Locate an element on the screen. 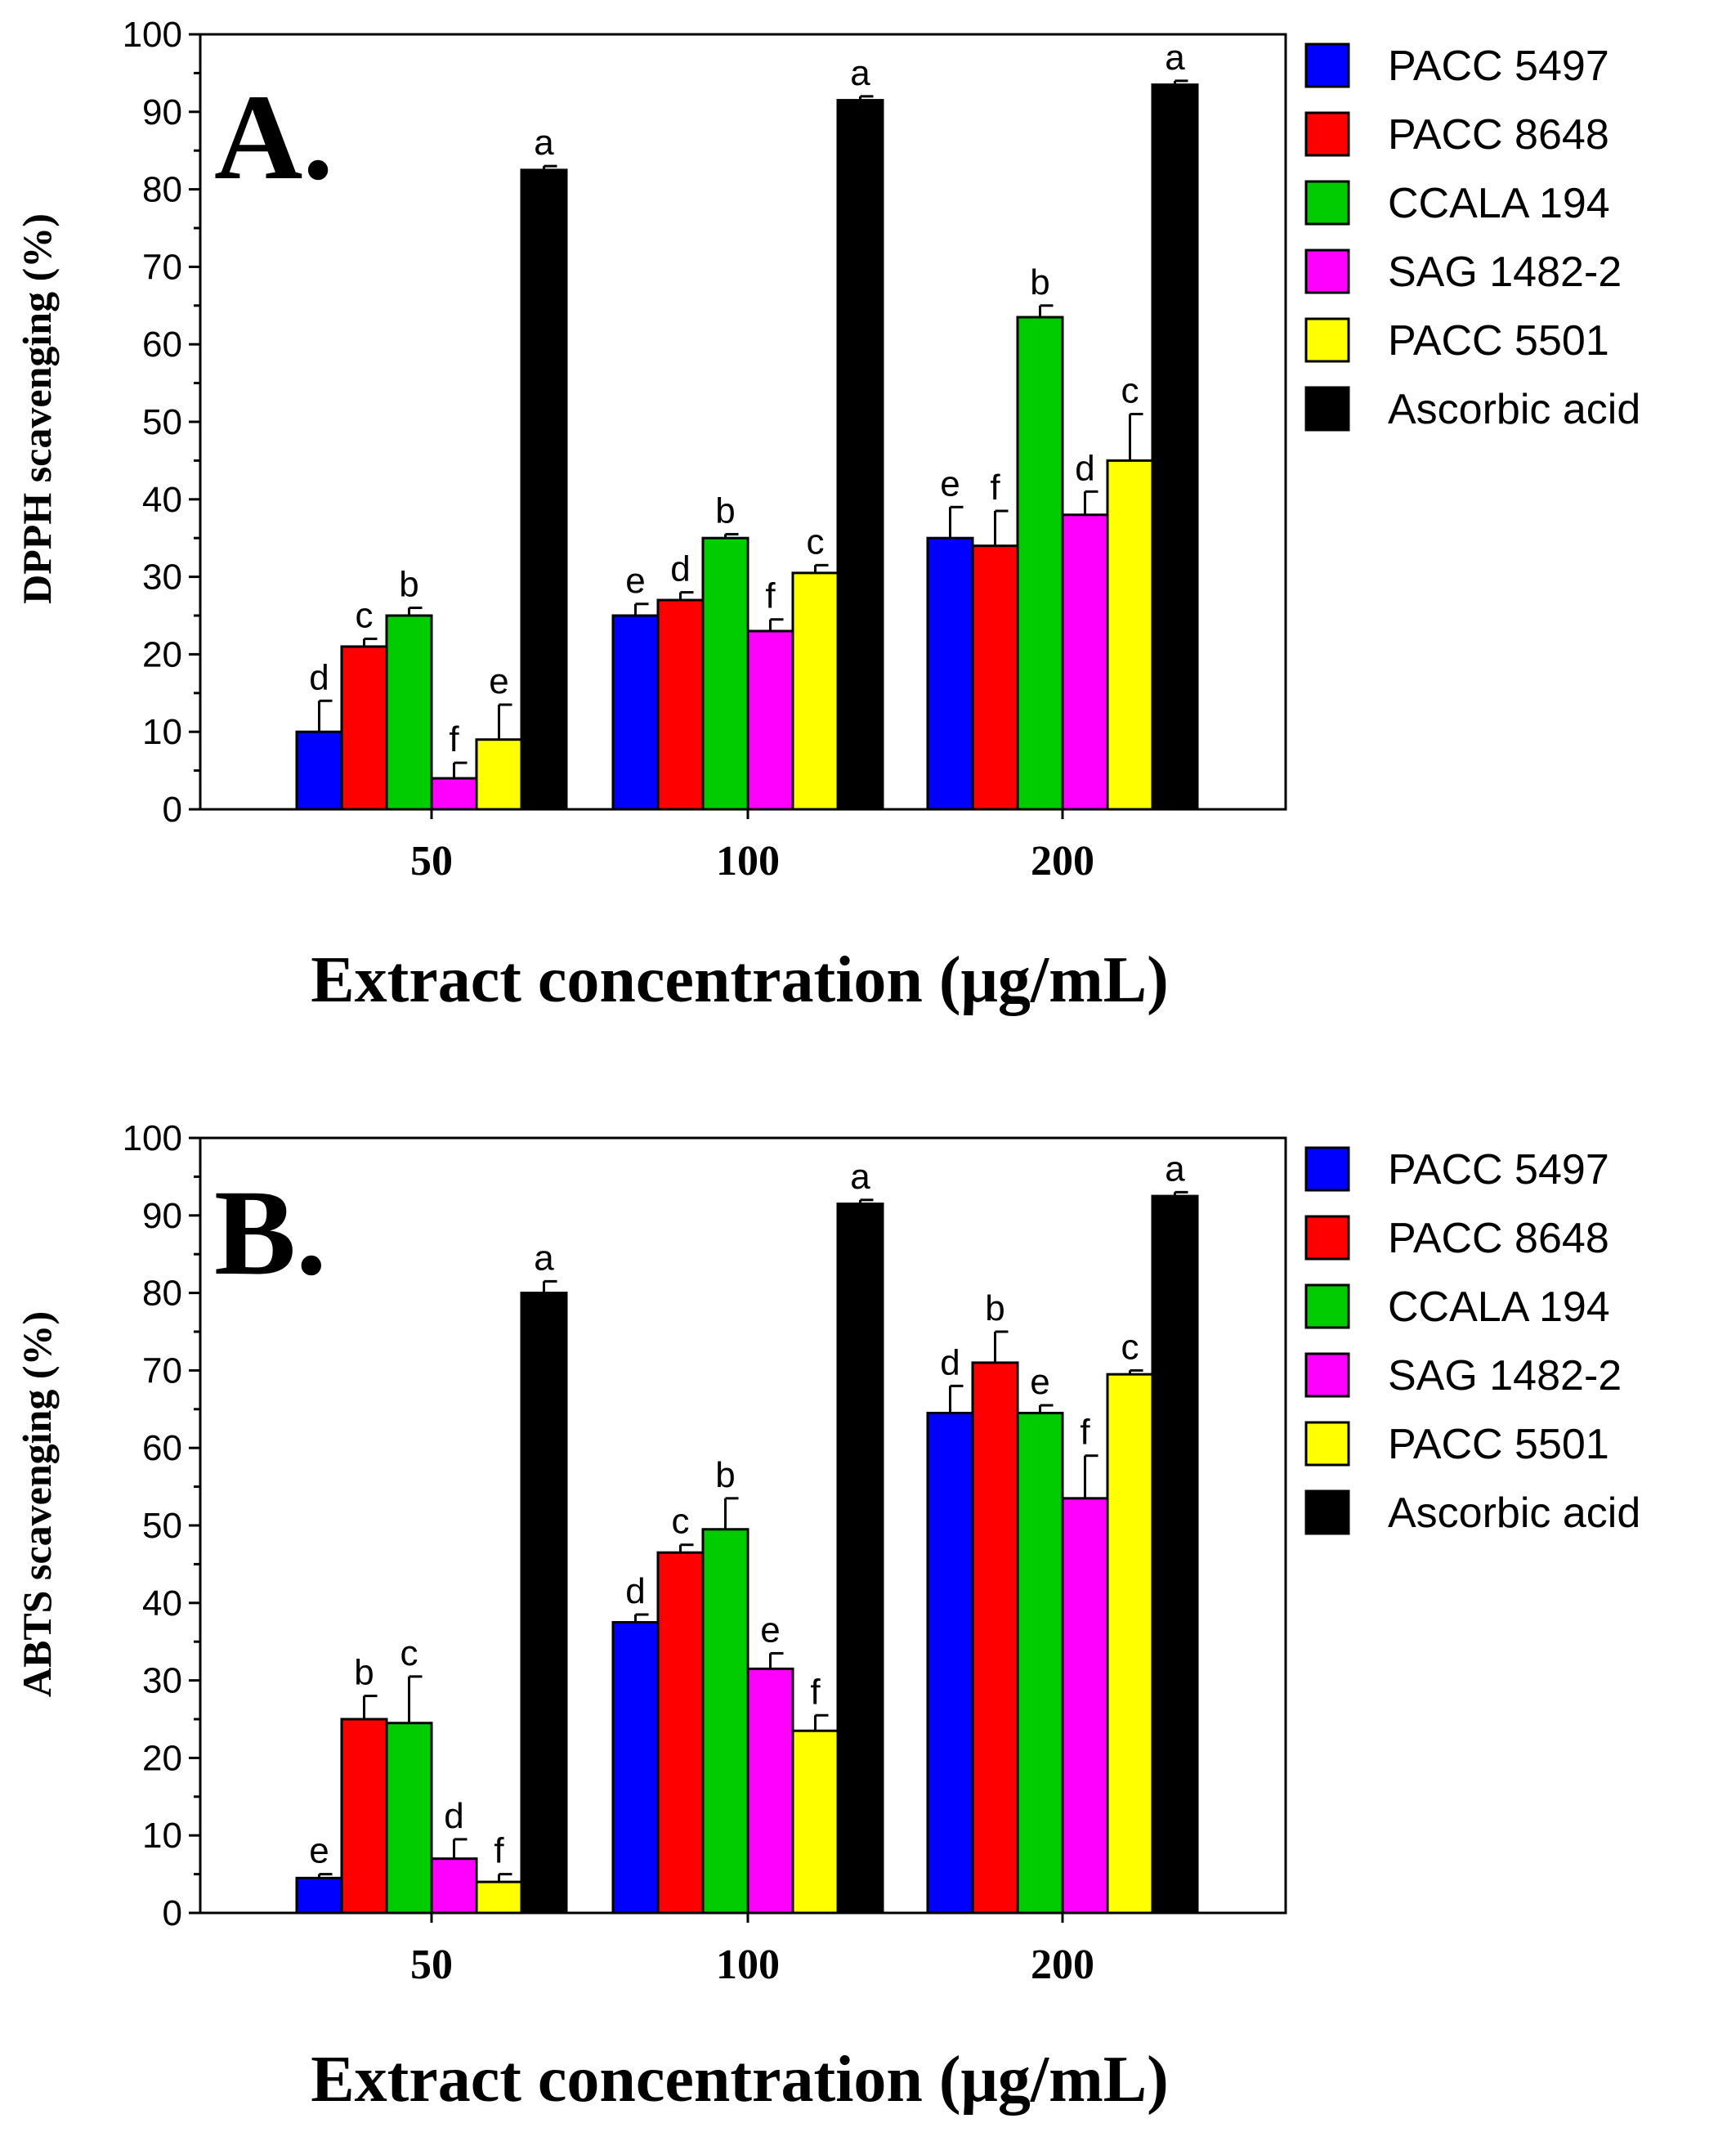  y-axis-label: DPPH scavenging (%) is located at coordinates (37, 409).